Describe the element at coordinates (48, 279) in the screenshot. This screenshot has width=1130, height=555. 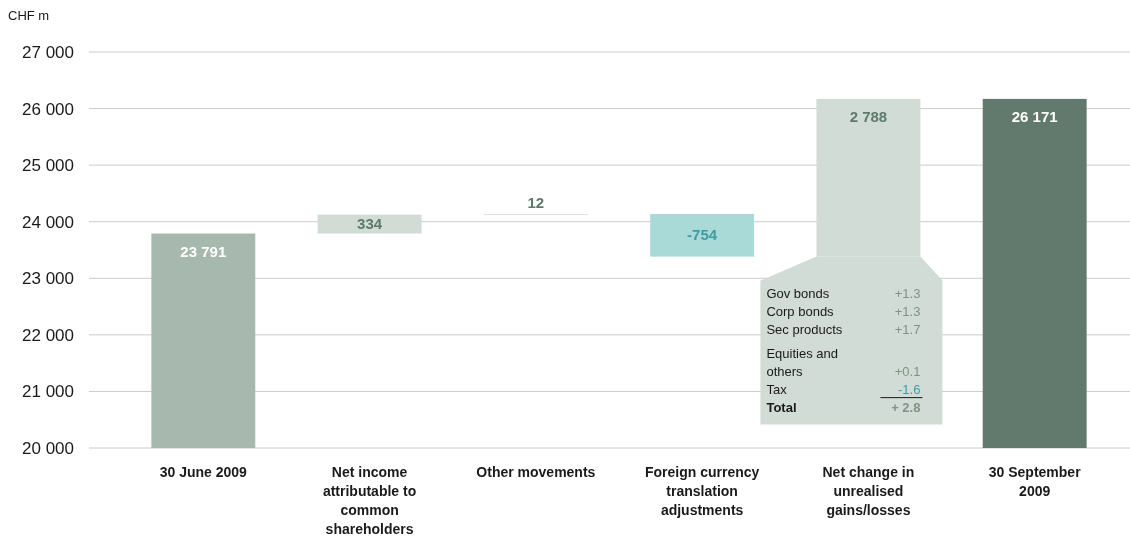
I see `y-tick-label: 23 000` at that location.